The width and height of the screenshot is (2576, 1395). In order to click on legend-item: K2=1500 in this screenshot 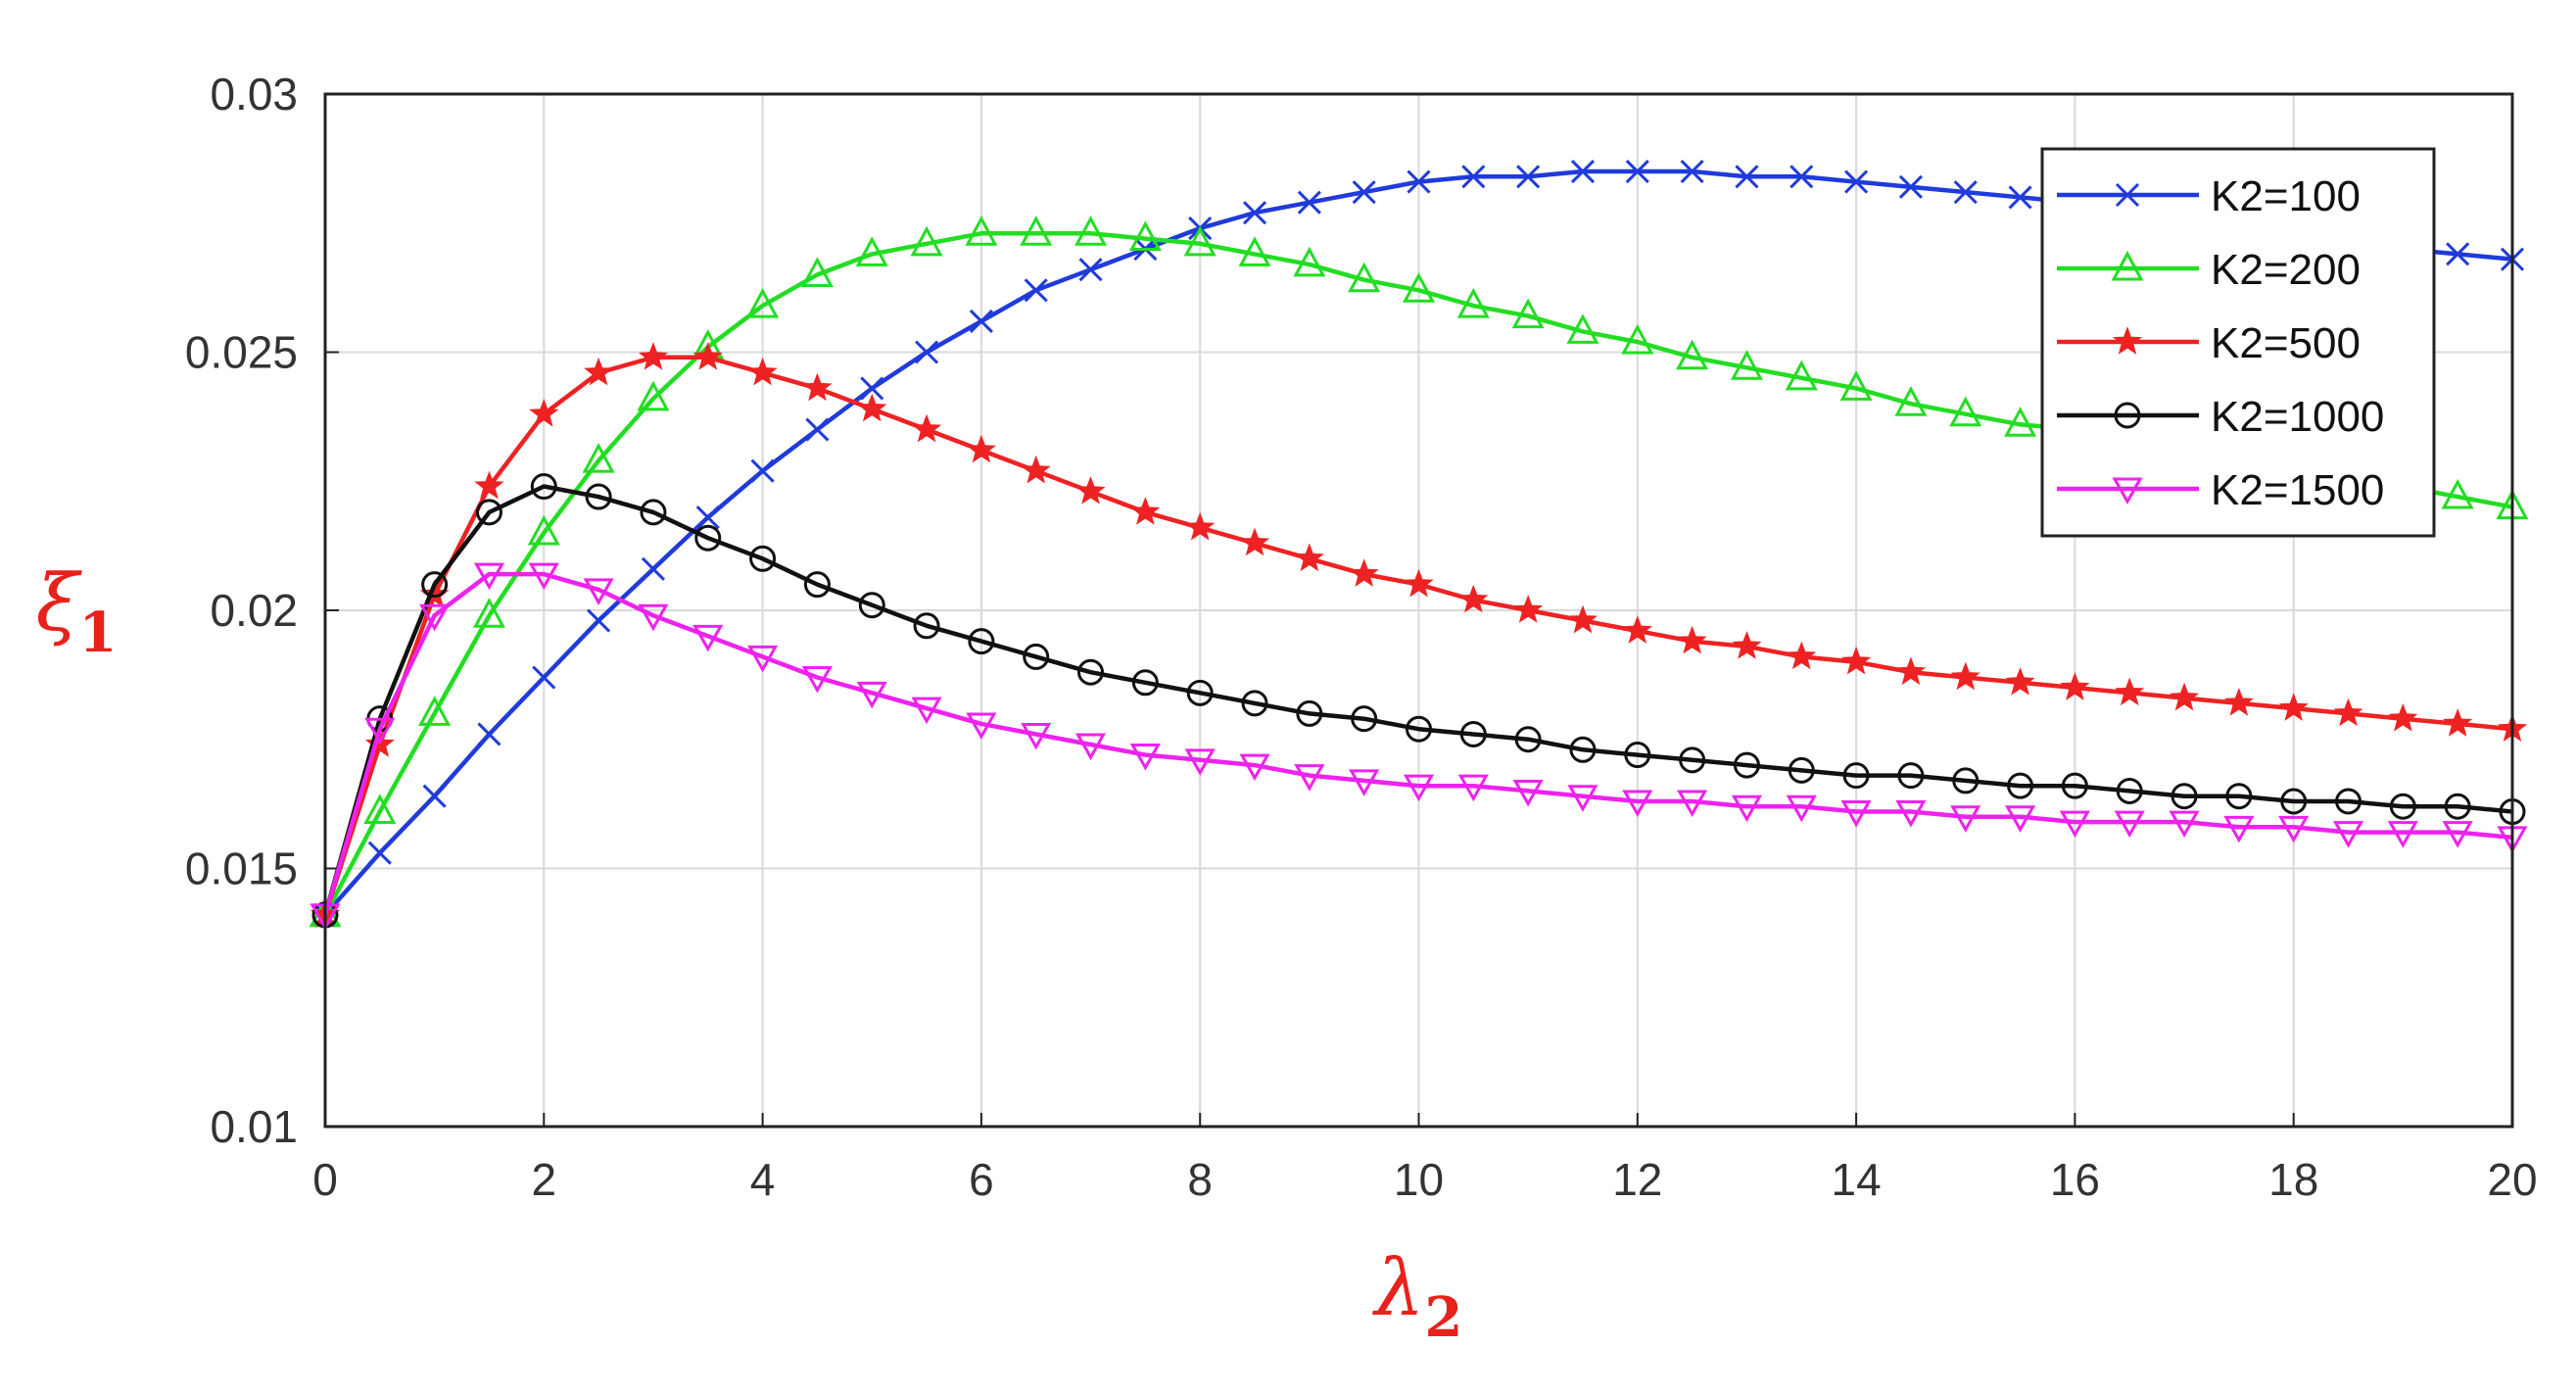, I will do `click(2221, 490)`.